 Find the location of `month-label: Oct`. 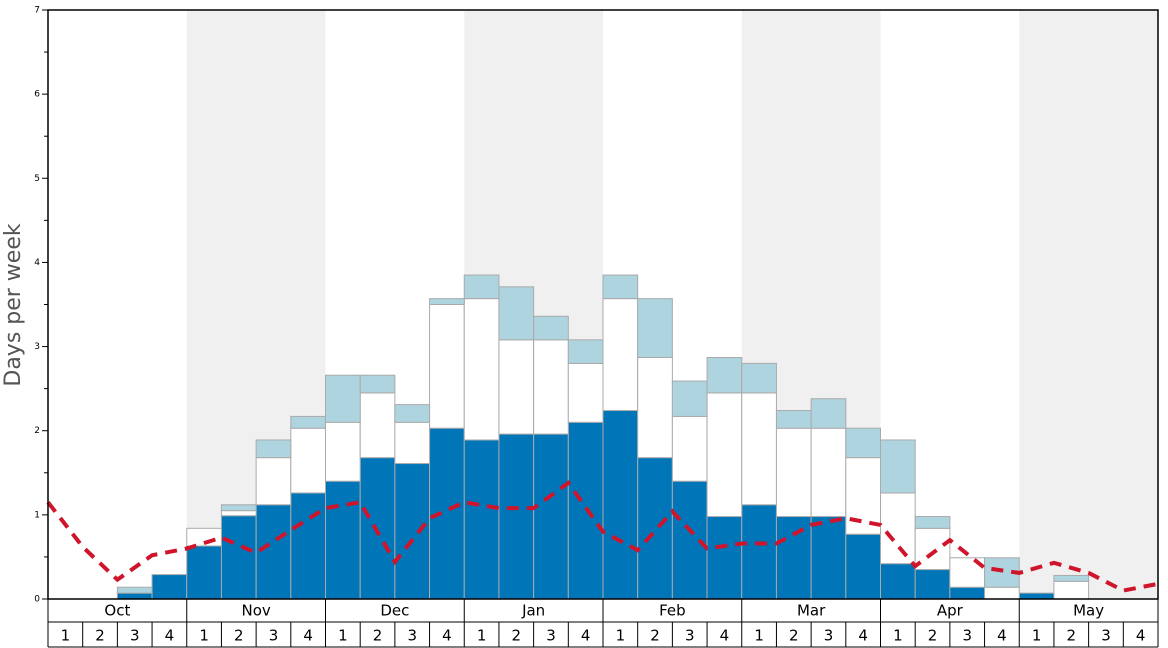

month-label: Oct is located at coordinates (117, 611).